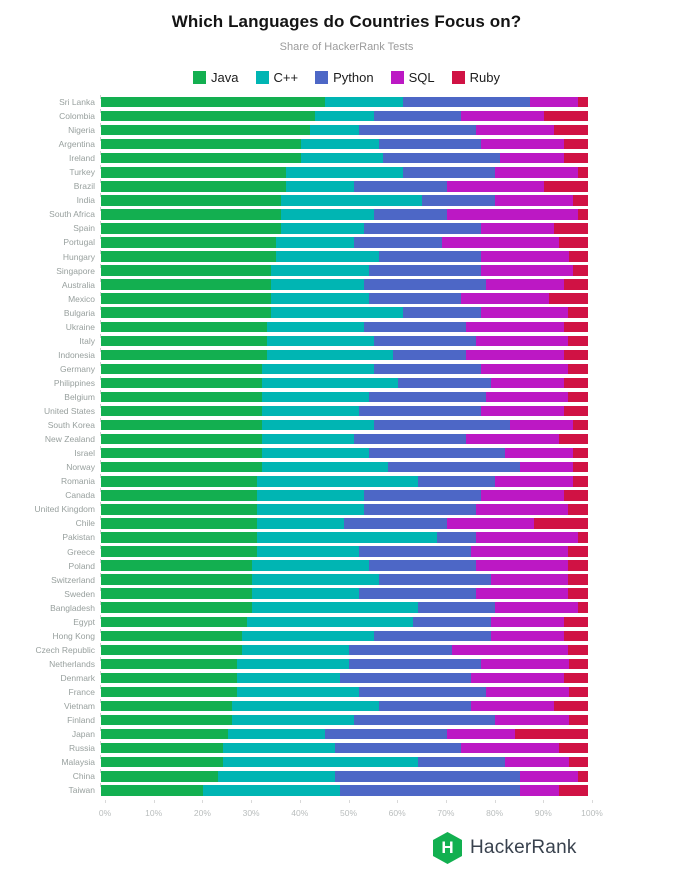 Image resolution: width=693 pixels, height=869 pixels. What do you see at coordinates (397, 77) in the screenshot?
I see `legend-swatch-sql-icon` at bounding box center [397, 77].